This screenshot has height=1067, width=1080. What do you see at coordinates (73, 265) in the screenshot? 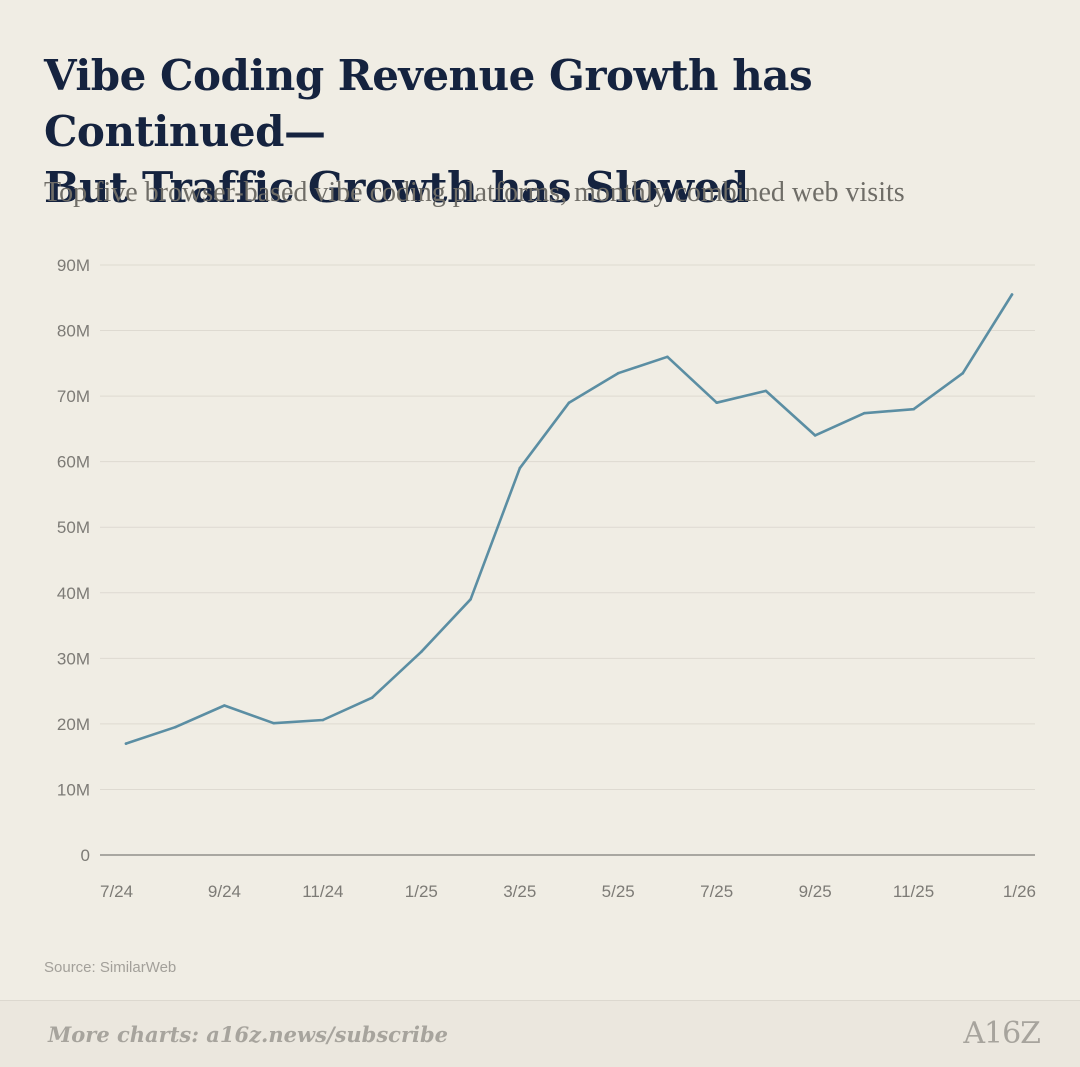
I see `y-tick-label: 90M` at bounding box center [73, 265].